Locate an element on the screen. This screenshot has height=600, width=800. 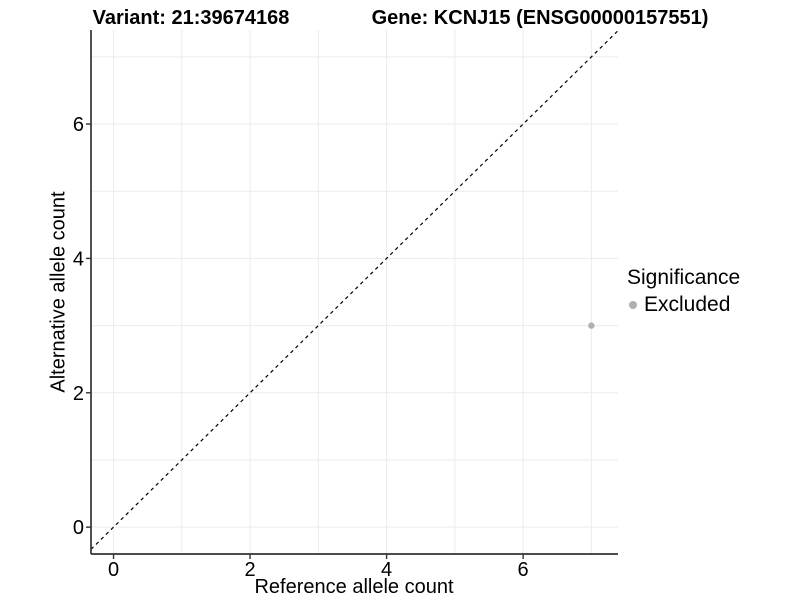
x-axis-tick-label: 6 is located at coordinates (523, 570).